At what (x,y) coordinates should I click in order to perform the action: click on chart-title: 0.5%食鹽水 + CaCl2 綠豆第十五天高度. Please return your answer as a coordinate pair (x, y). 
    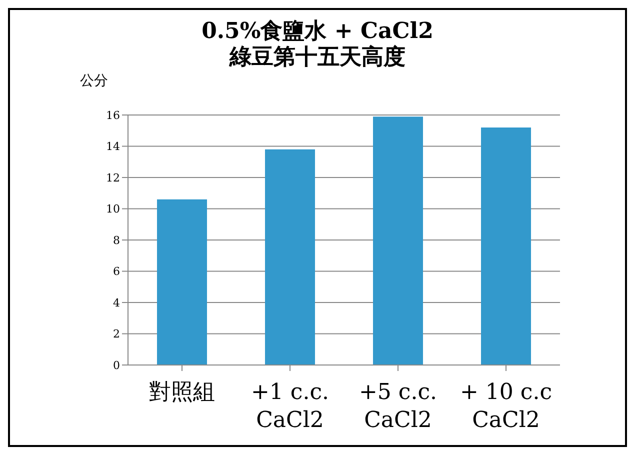
    Looking at the image, I should click on (317, 44).